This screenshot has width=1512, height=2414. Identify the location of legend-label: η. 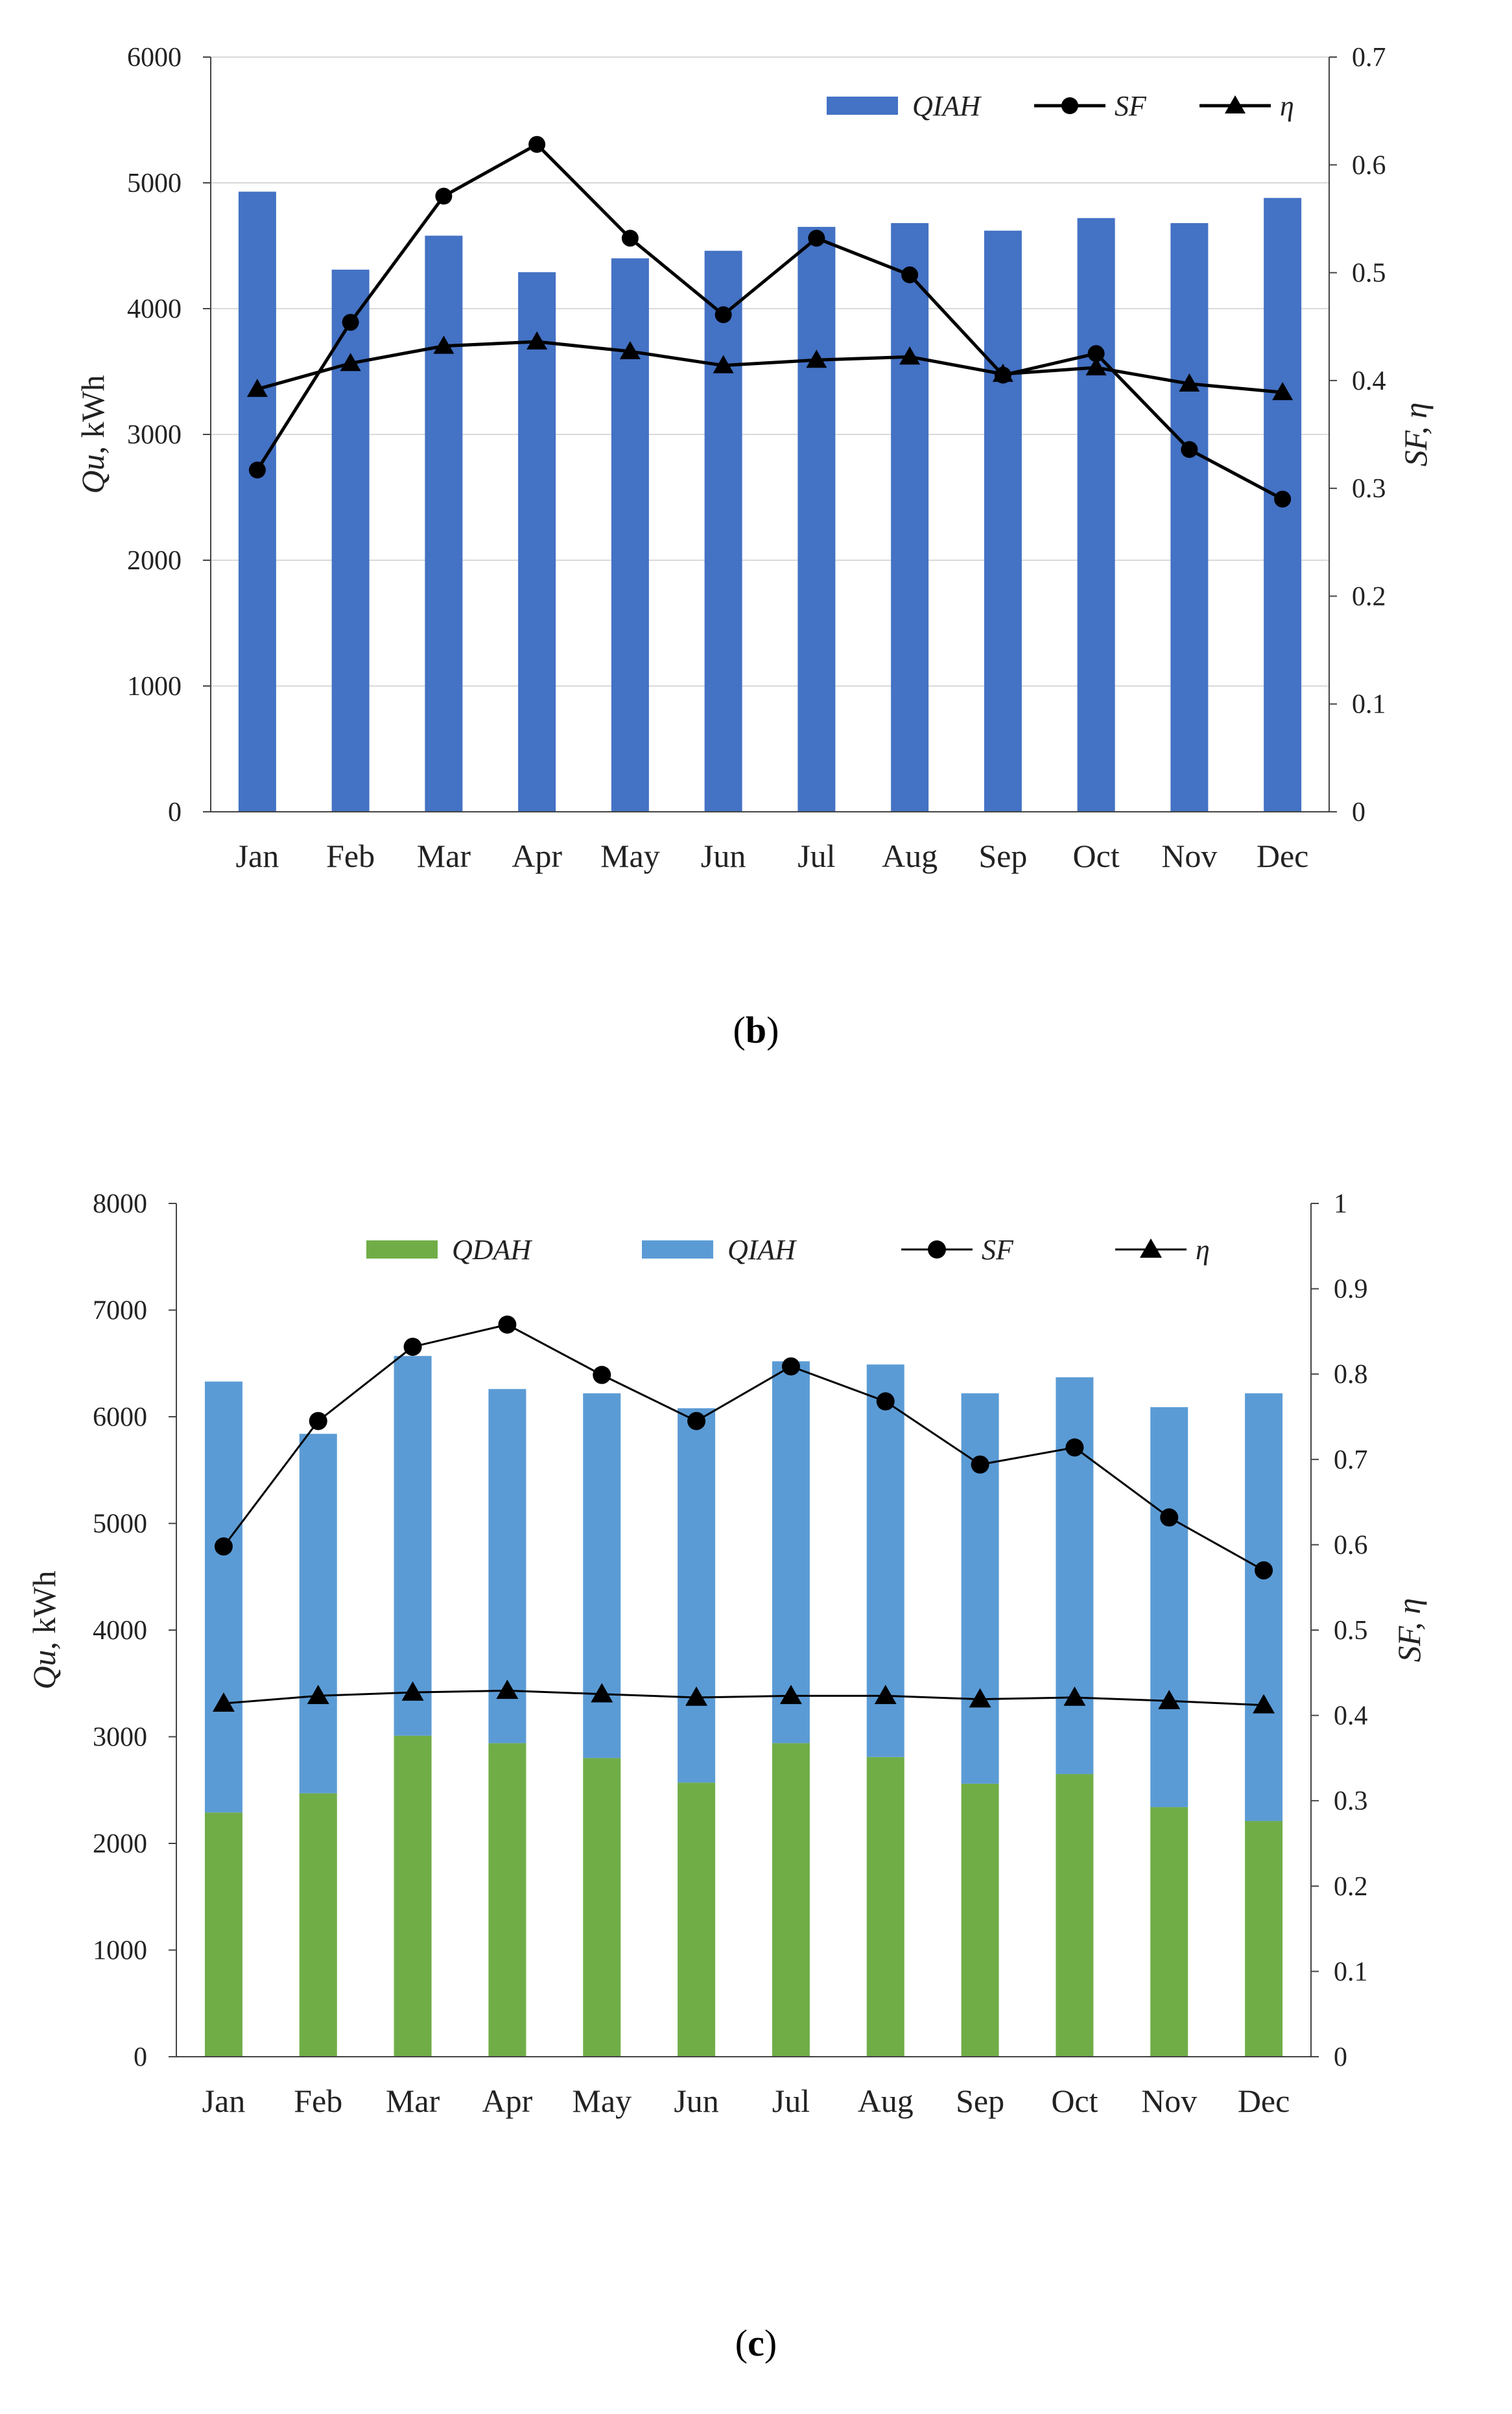
(1203, 1250).